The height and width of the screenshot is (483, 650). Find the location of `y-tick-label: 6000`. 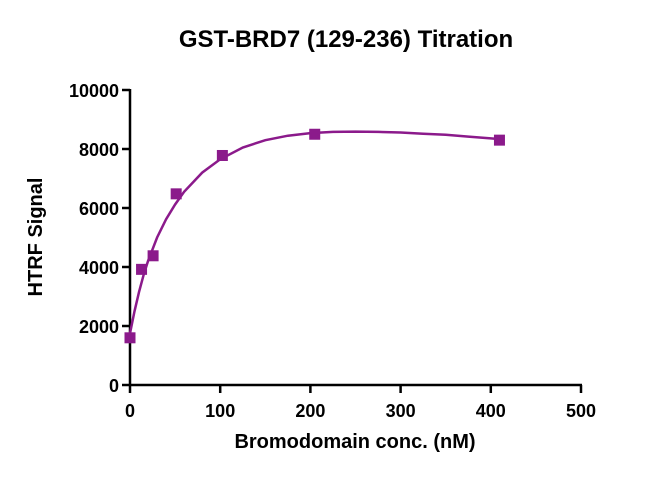

y-tick-label: 6000 is located at coordinates (99, 209).